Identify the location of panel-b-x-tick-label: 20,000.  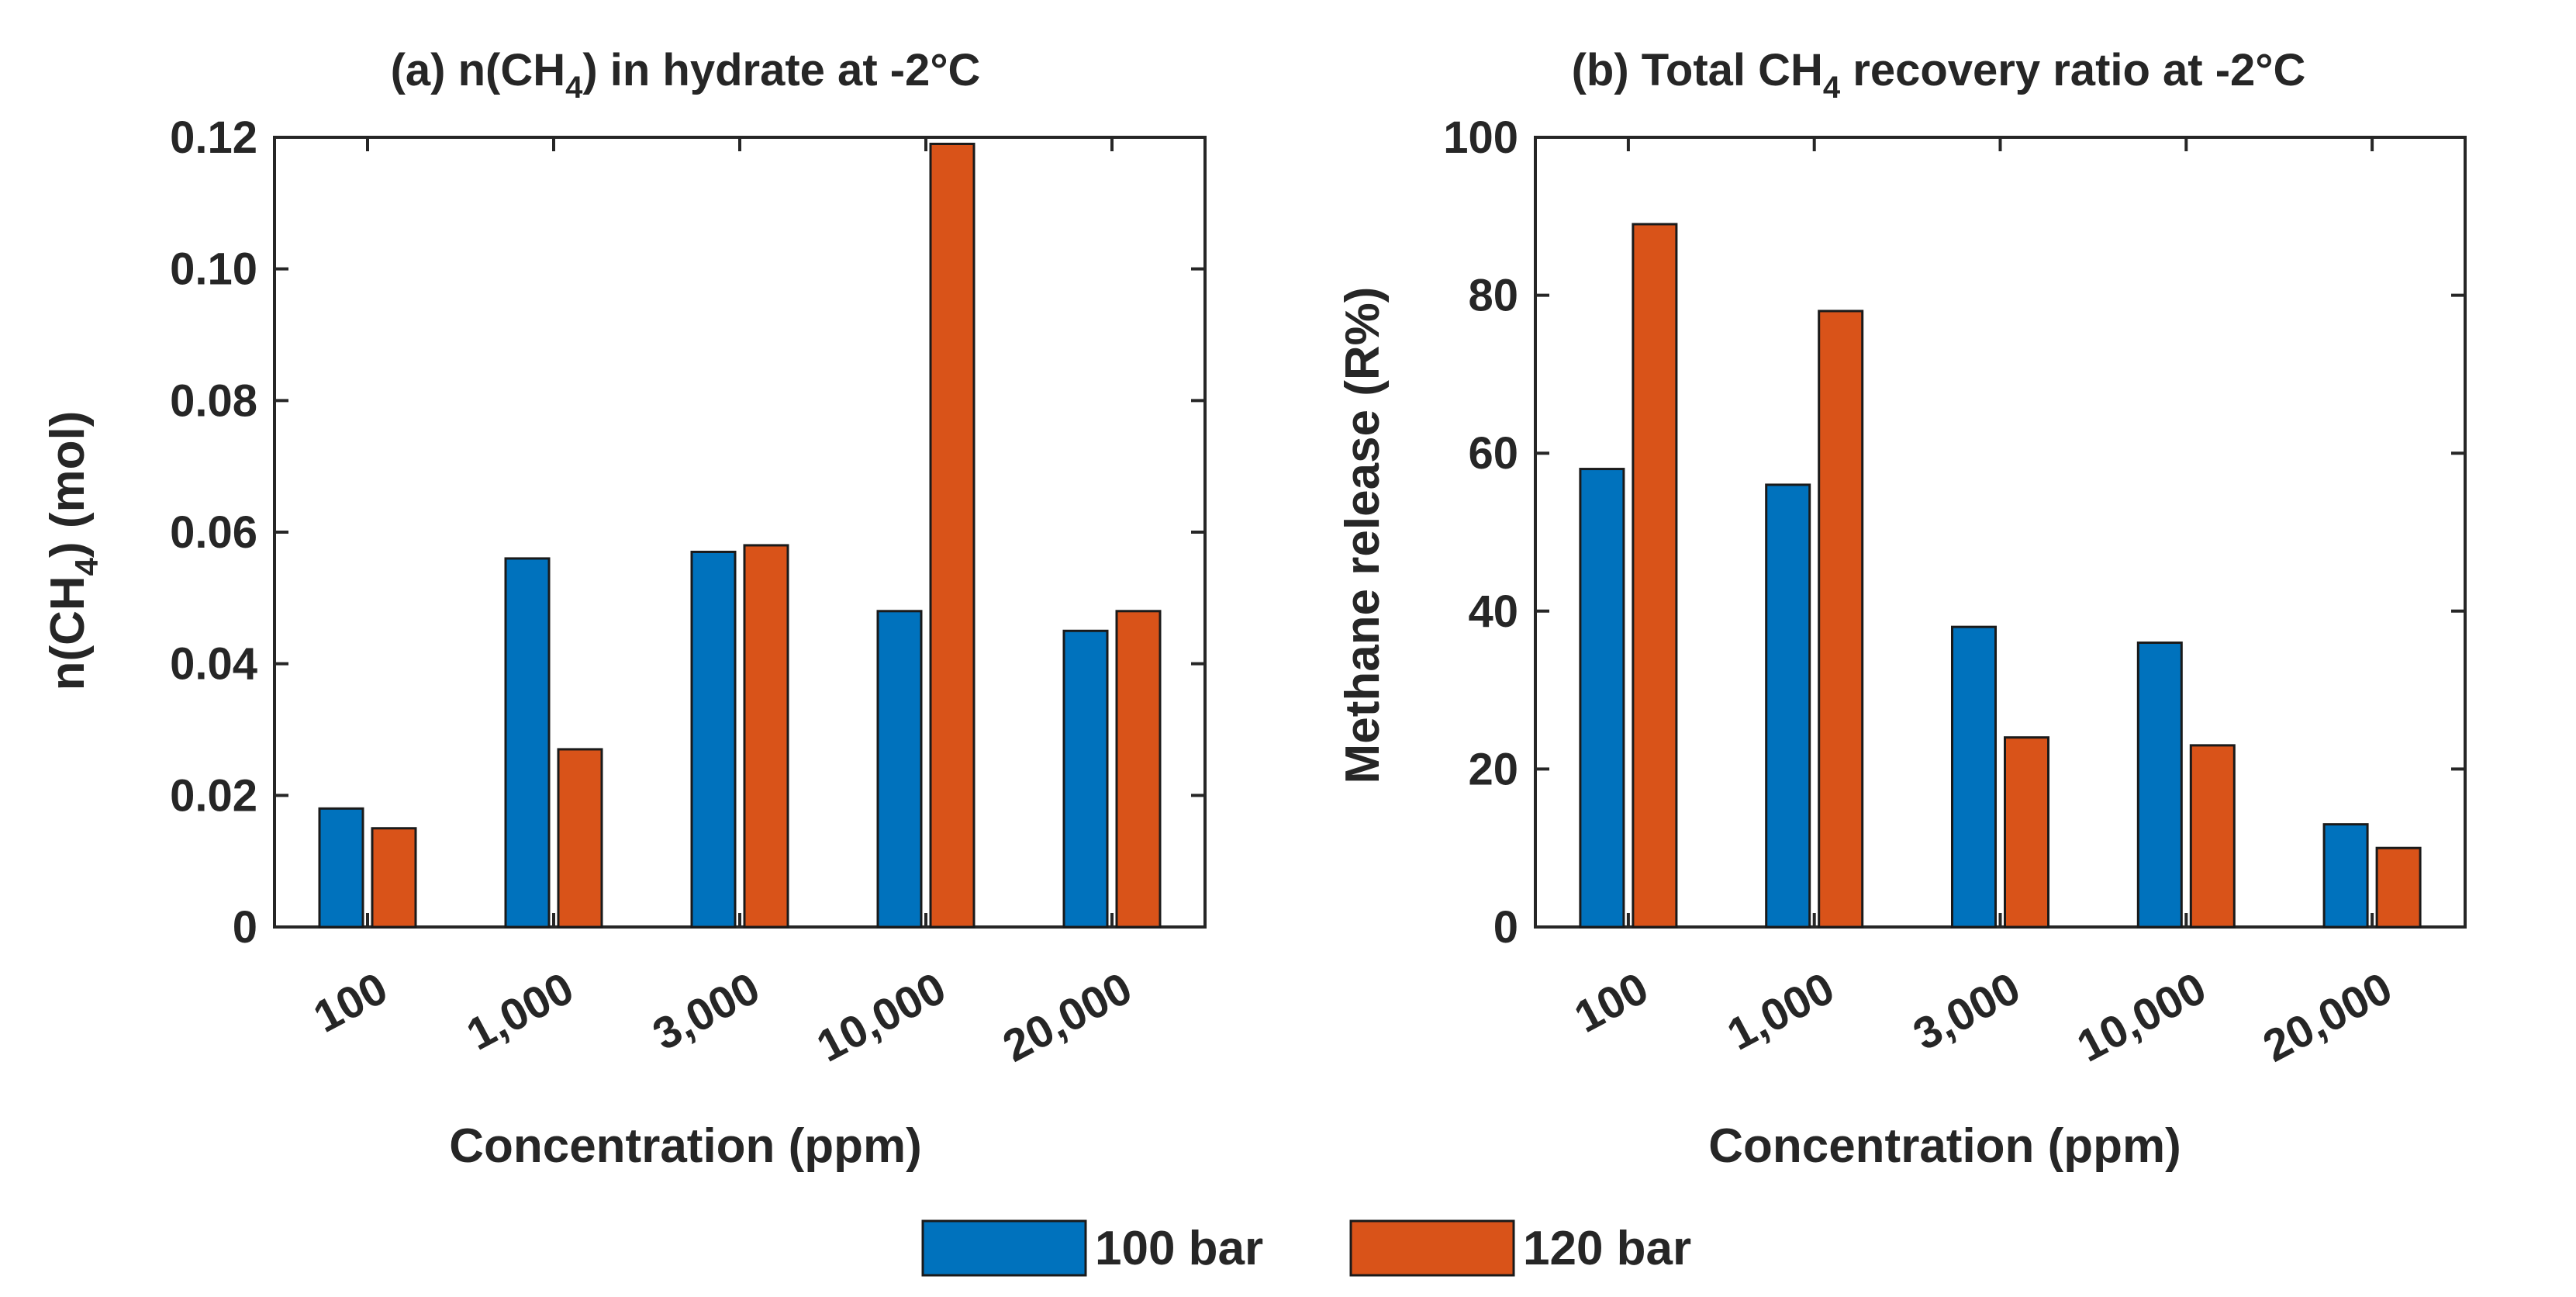
(2327, 1017).